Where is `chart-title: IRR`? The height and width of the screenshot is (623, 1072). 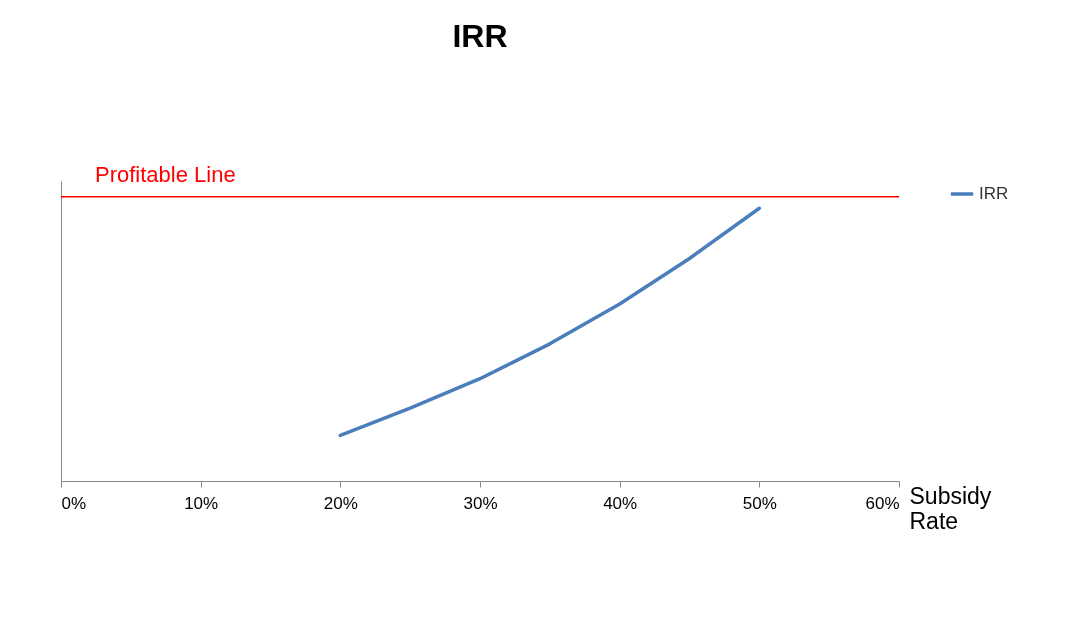 chart-title: IRR is located at coordinates (480, 35).